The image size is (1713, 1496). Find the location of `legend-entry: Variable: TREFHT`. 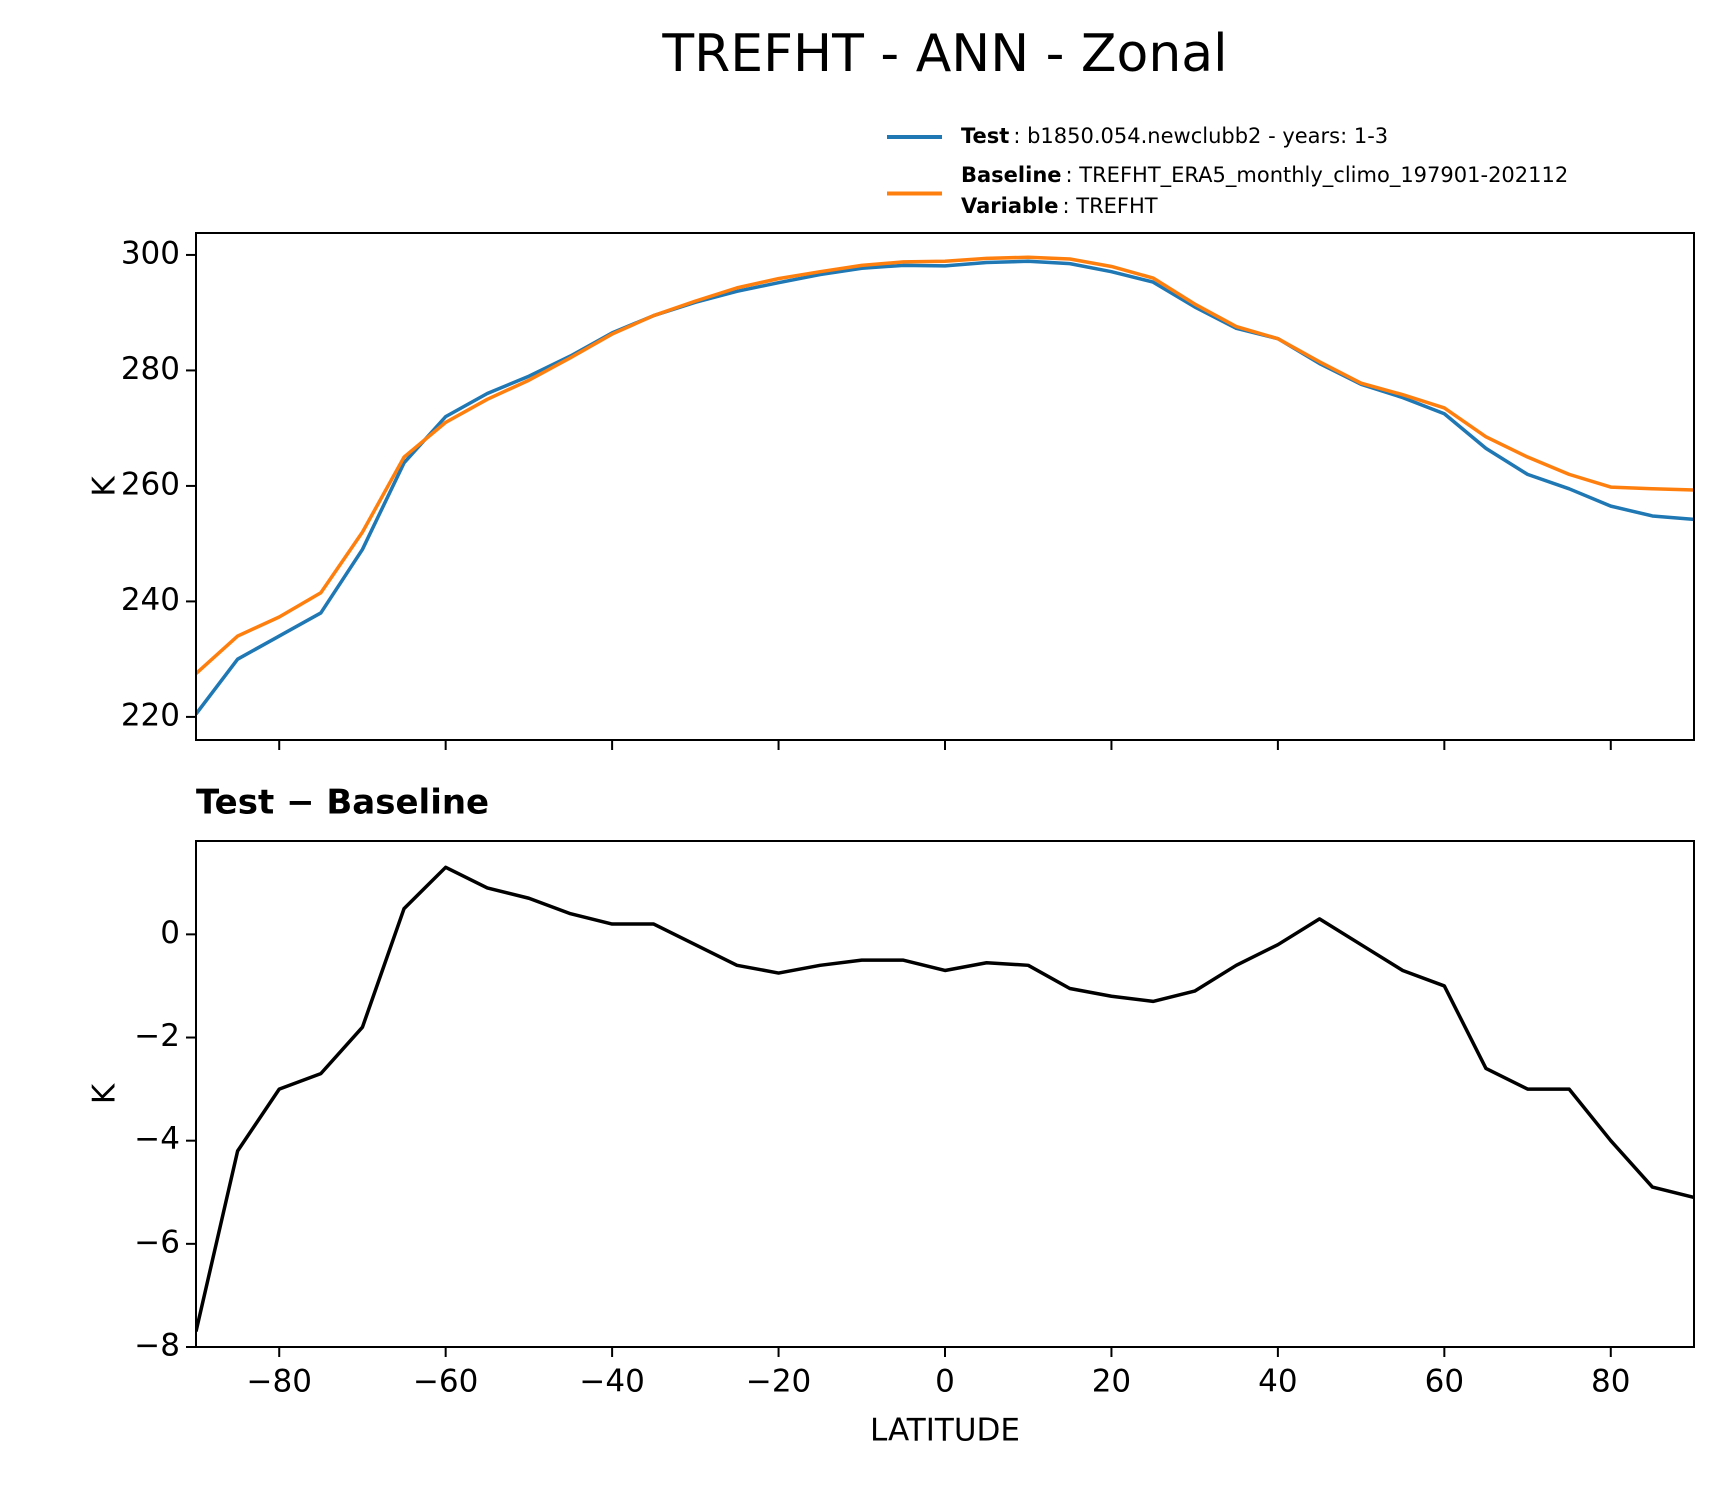

legend-entry: Variable: TREFHT is located at coordinates (1059, 206).